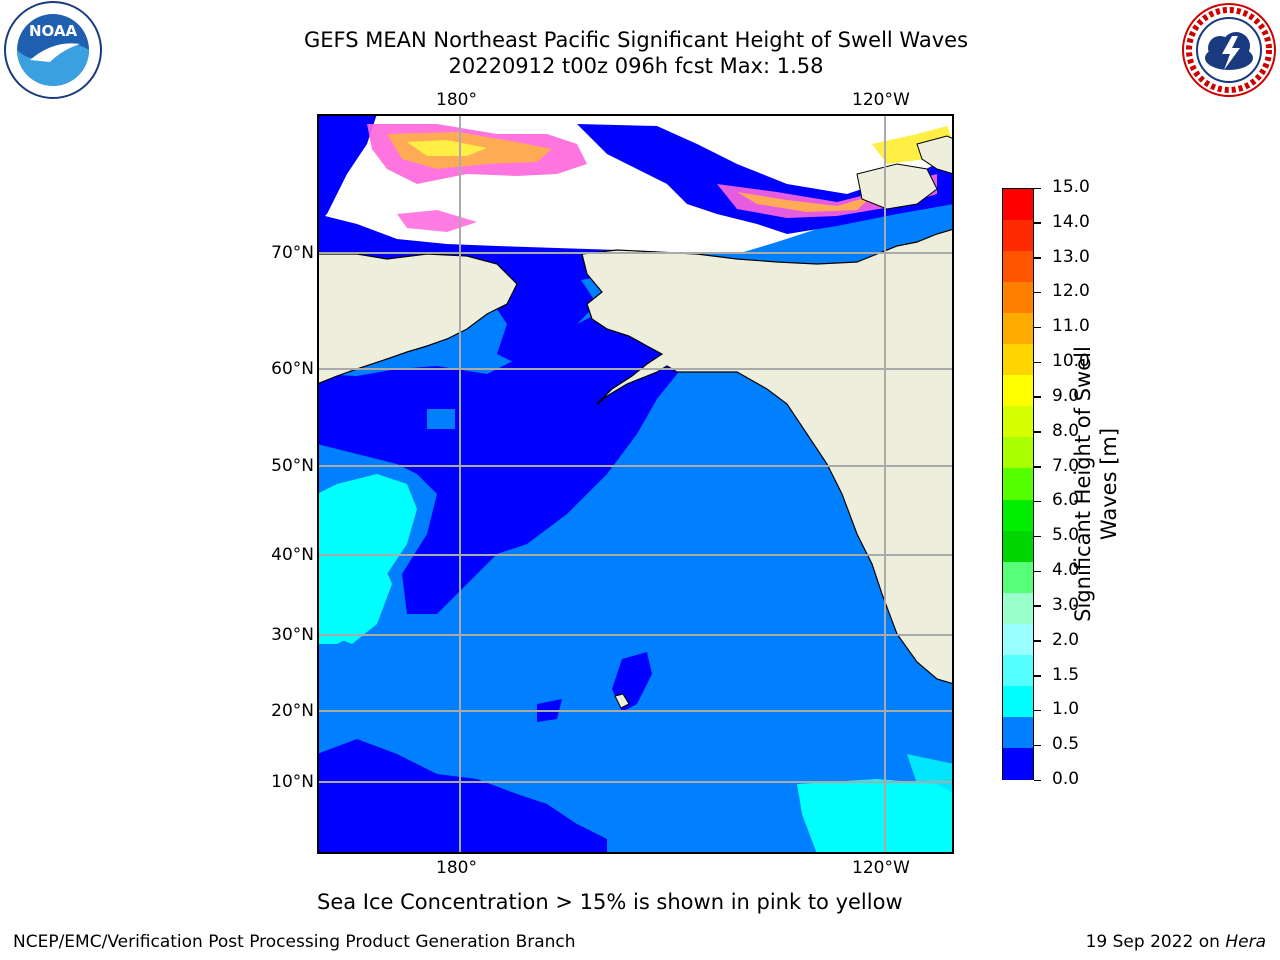  What do you see at coordinates (437, 221) in the screenshot?
I see `sea-ice-pink-south` at bounding box center [437, 221].